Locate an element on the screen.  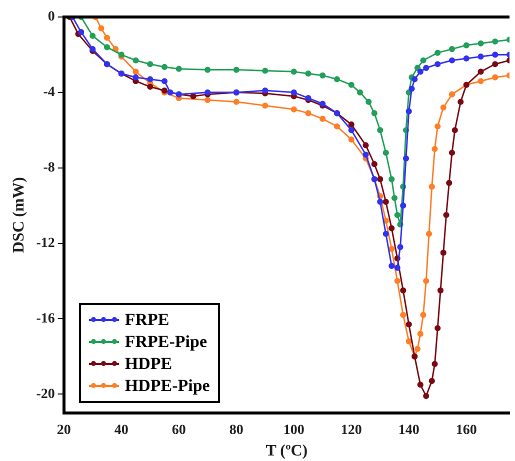
x-tick-label: 100 is located at coordinates (293, 430).